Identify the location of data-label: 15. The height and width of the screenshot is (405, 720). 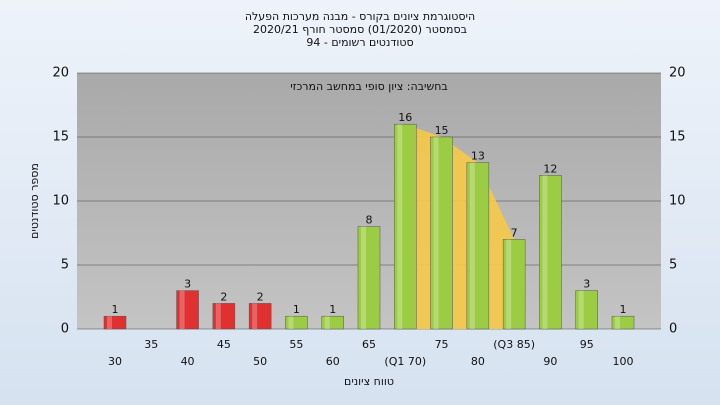
(442, 130).